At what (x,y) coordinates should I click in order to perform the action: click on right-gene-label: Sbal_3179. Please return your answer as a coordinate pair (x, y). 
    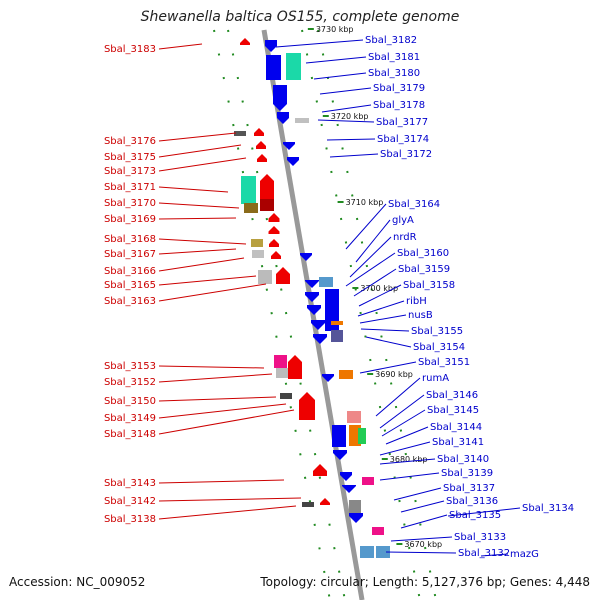
    Looking at the image, I should click on (399, 88).